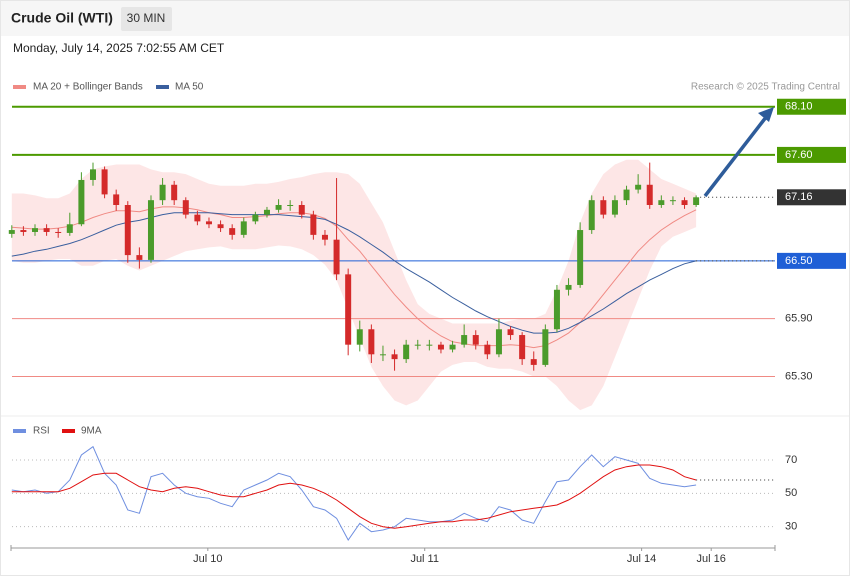 The image size is (850, 581). Describe the element at coordinates (641, 559) in the screenshot. I see `x-tick-label: Jul 14` at that location.